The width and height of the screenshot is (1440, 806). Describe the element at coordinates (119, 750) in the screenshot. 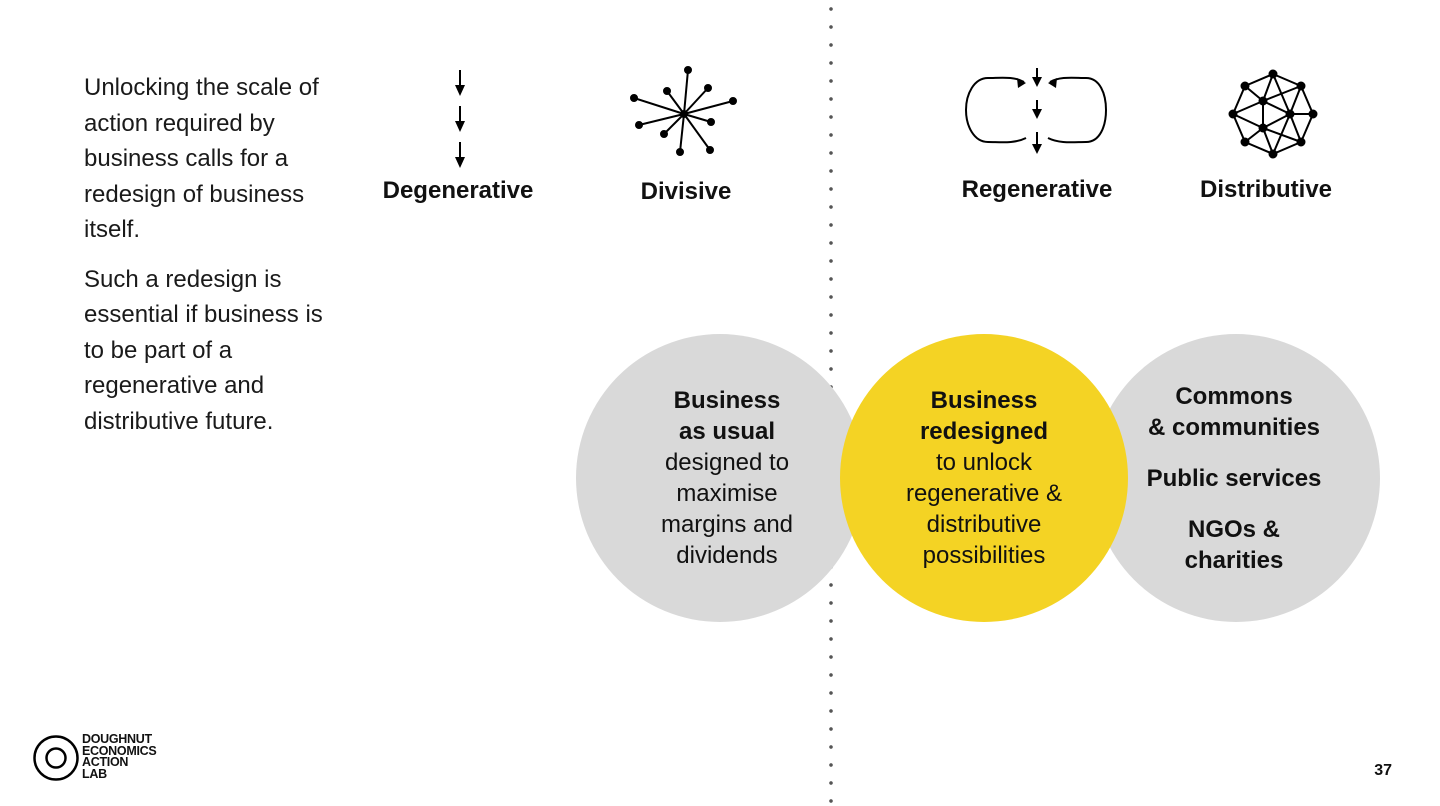

I see `logo-line-2: ECONOMICS` at that location.